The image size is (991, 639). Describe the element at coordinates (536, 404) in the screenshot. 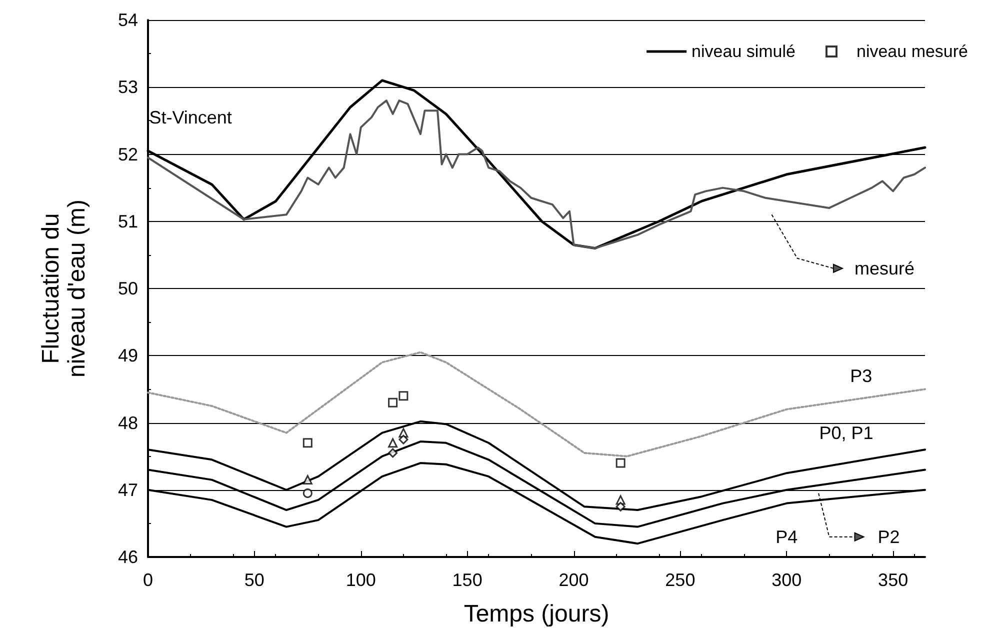

I see `line-series` at that location.